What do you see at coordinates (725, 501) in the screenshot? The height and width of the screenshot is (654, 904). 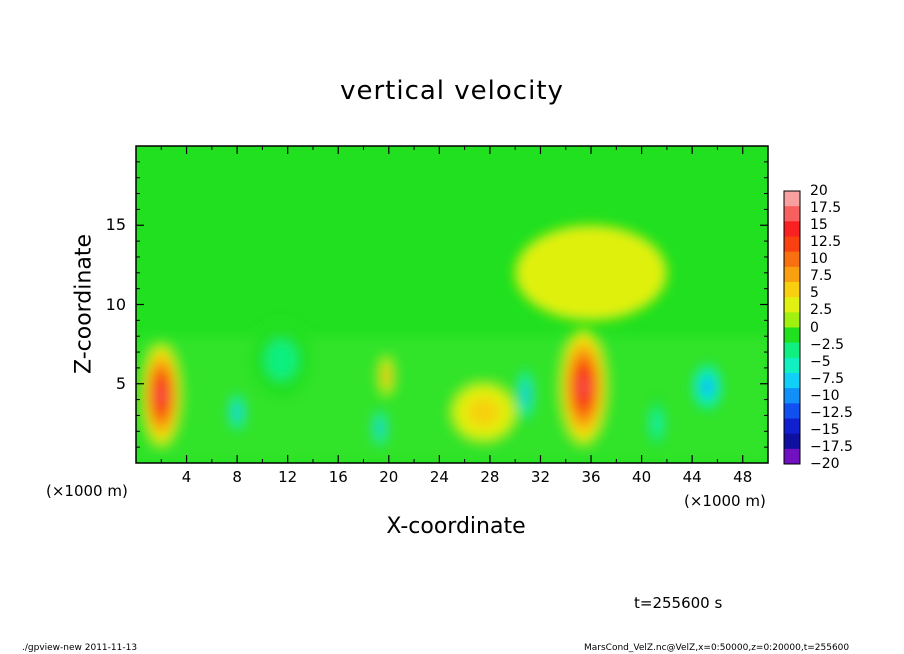 I see `x-unit-label-right: (×1000 m)` at bounding box center [725, 501].